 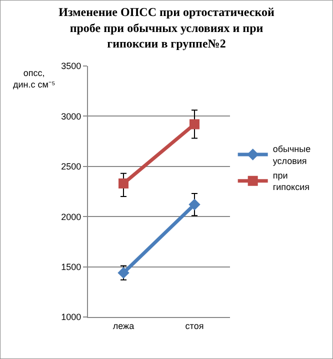 What do you see at coordinates (34, 79) in the screenshot?
I see `y-axis-title: опсс, дин.с см⁻⁵` at bounding box center [34, 79].